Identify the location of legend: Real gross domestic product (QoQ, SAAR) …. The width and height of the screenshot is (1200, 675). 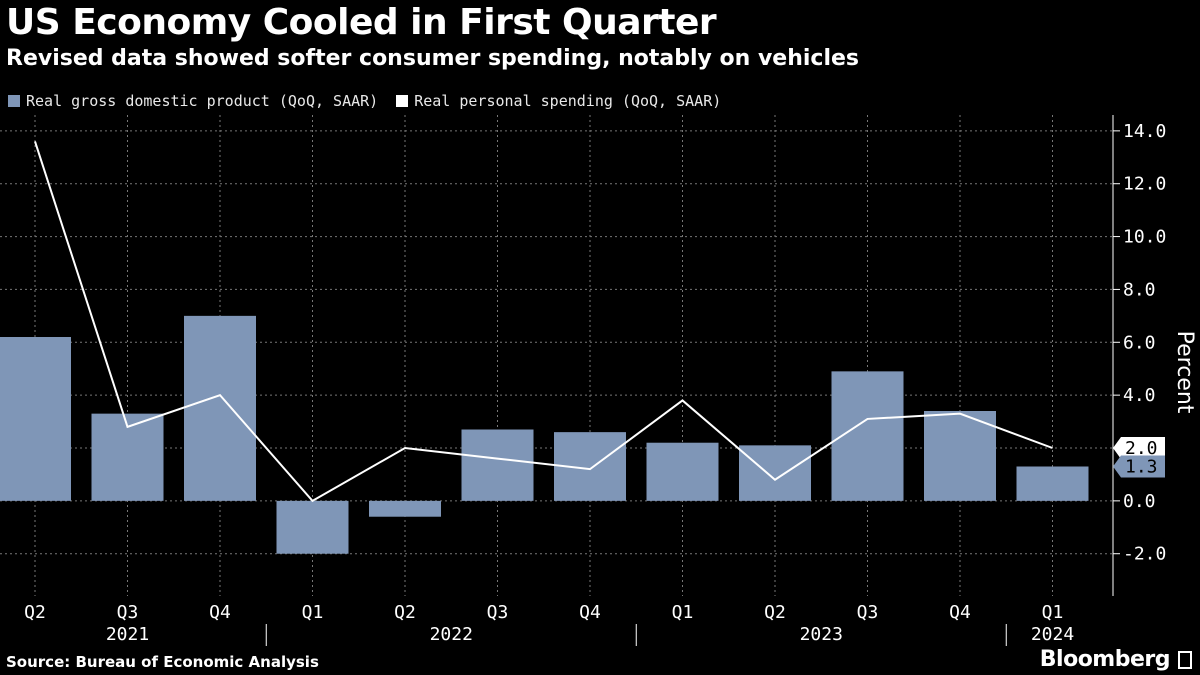
(364, 101).